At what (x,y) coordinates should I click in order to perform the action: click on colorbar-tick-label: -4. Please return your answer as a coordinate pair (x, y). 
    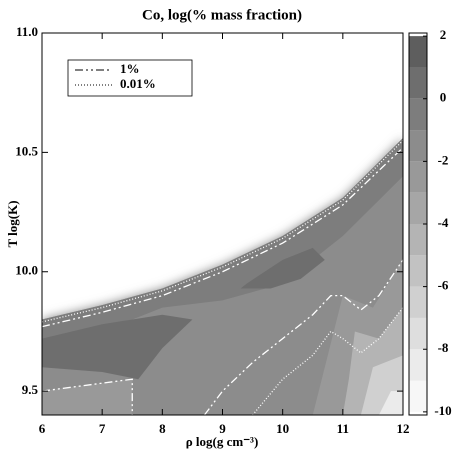
    Looking at the image, I should click on (443, 222).